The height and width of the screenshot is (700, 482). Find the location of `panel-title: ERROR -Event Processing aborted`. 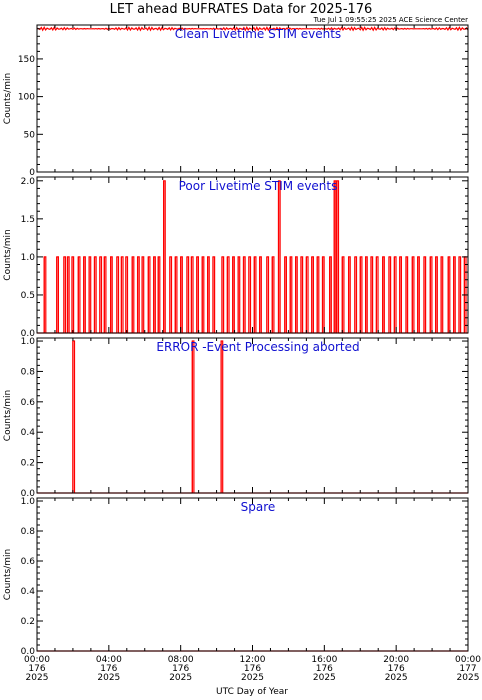

panel-title: ERROR -Event Processing aborted is located at coordinates (257, 347).